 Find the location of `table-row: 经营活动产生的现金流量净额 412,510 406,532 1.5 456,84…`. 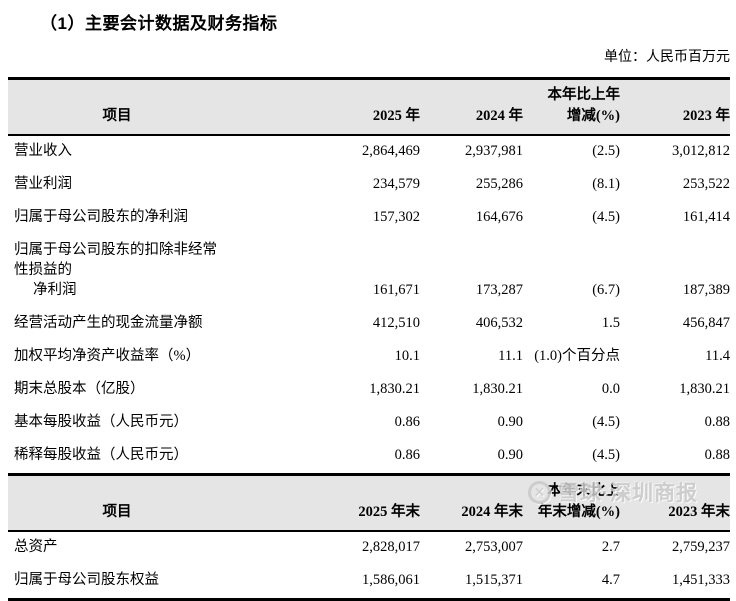

table-row: 经营活动产生的现金流量净额 412,510 406,532 1.5 456,84… is located at coordinates (369, 324).